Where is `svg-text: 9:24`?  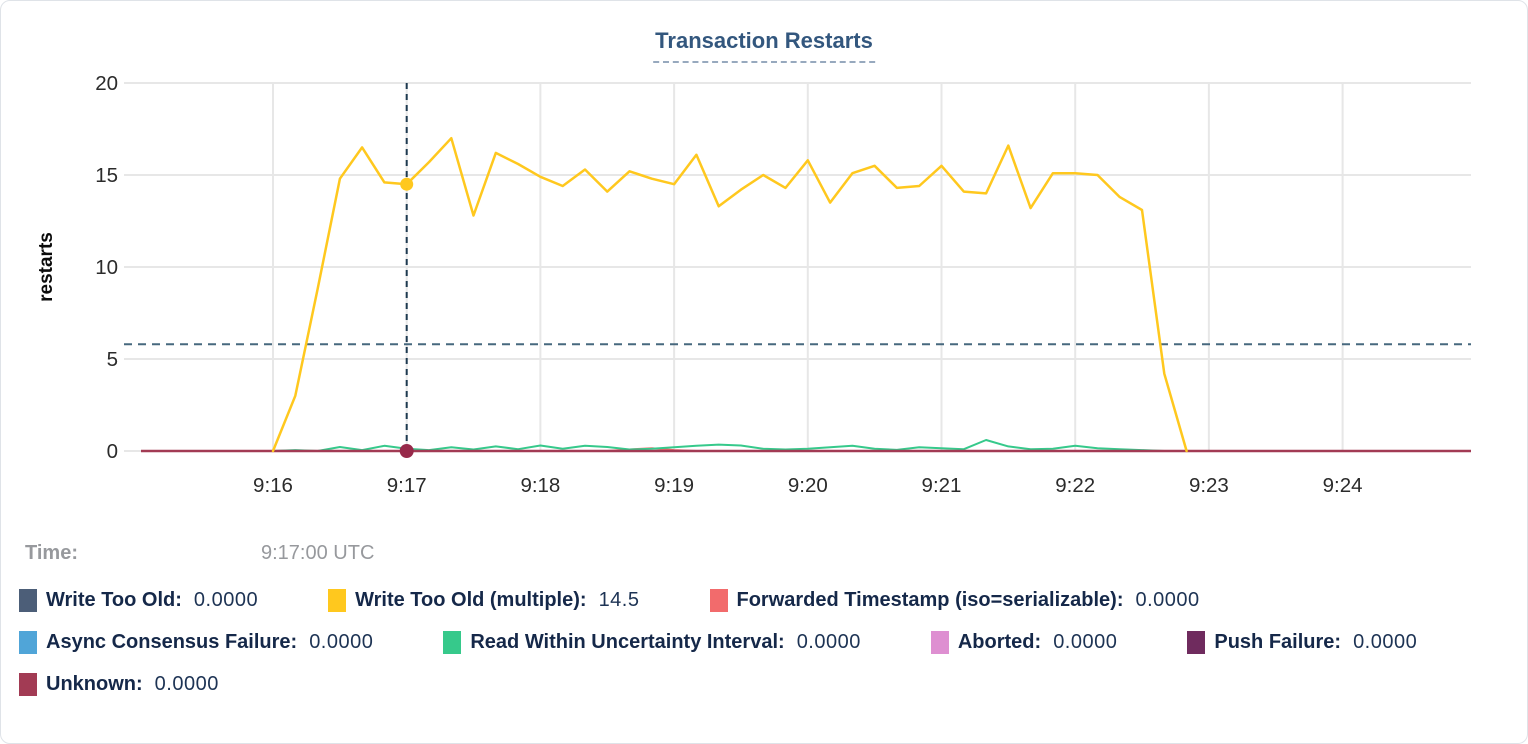 svg-text: 9:24 is located at coordinates (1343, 485).